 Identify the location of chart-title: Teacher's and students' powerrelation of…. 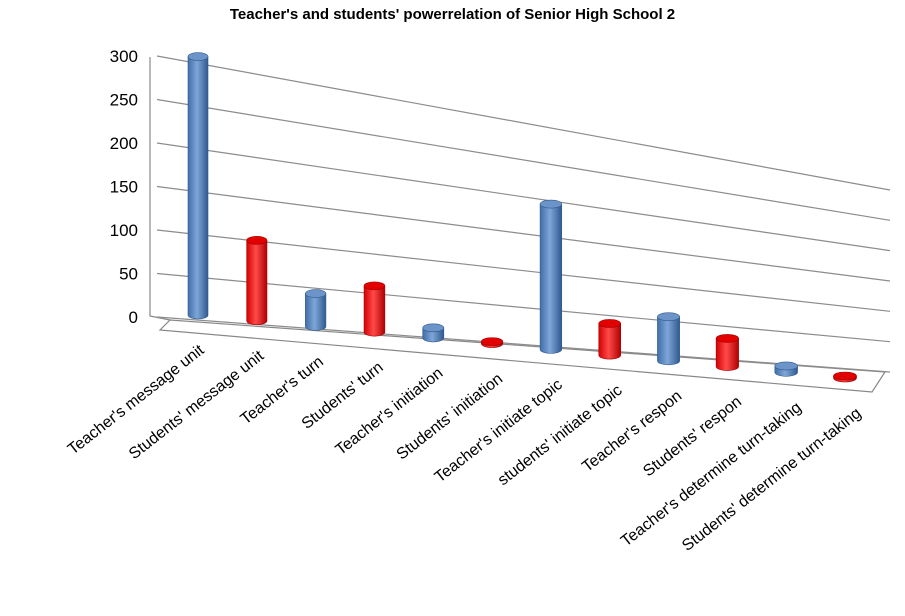
(452, 14).